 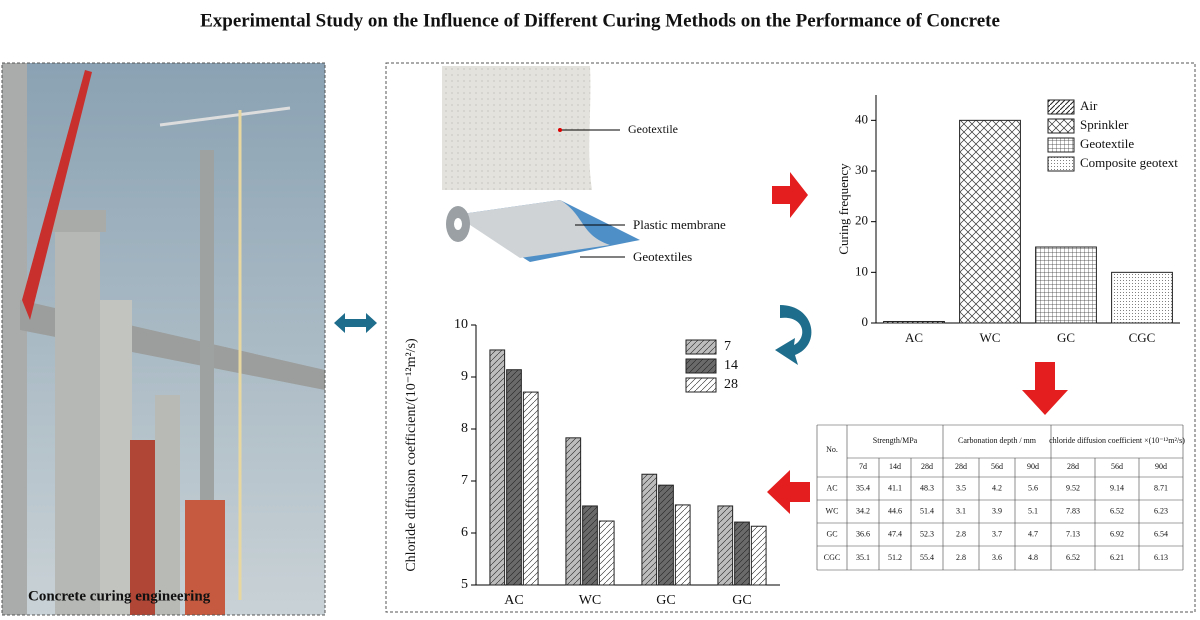 What do you see at coordinates (1073, 510) in the screenshot?
I see `table-cell: 7.83` at bounding box center [1073, 510].